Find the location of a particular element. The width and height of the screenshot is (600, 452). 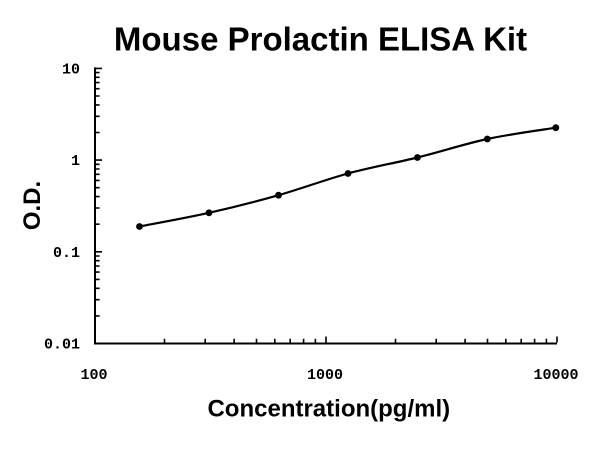

svg-text: 1 is located at coordinates (75, 161).